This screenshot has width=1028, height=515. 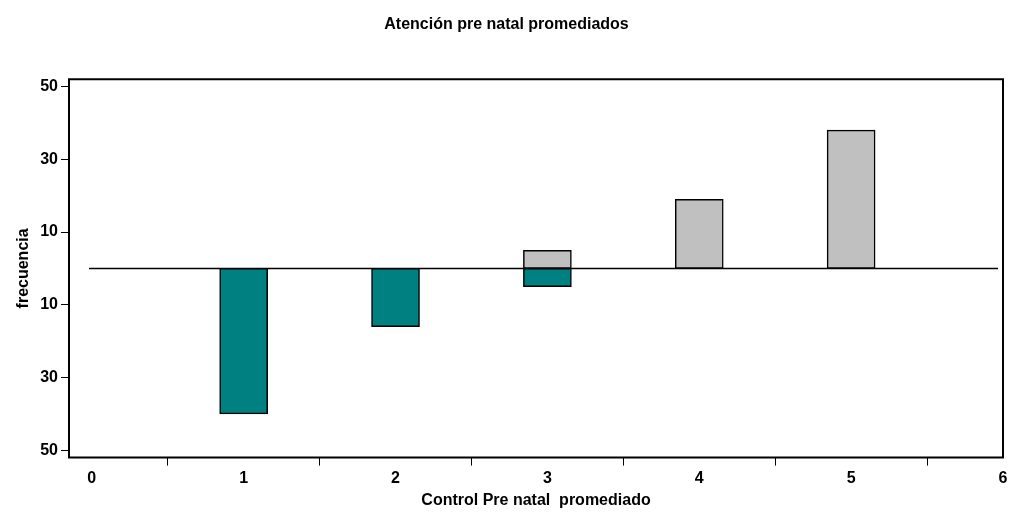 I want to click on x-tick-label: 6, so click(x=1003, y=477).